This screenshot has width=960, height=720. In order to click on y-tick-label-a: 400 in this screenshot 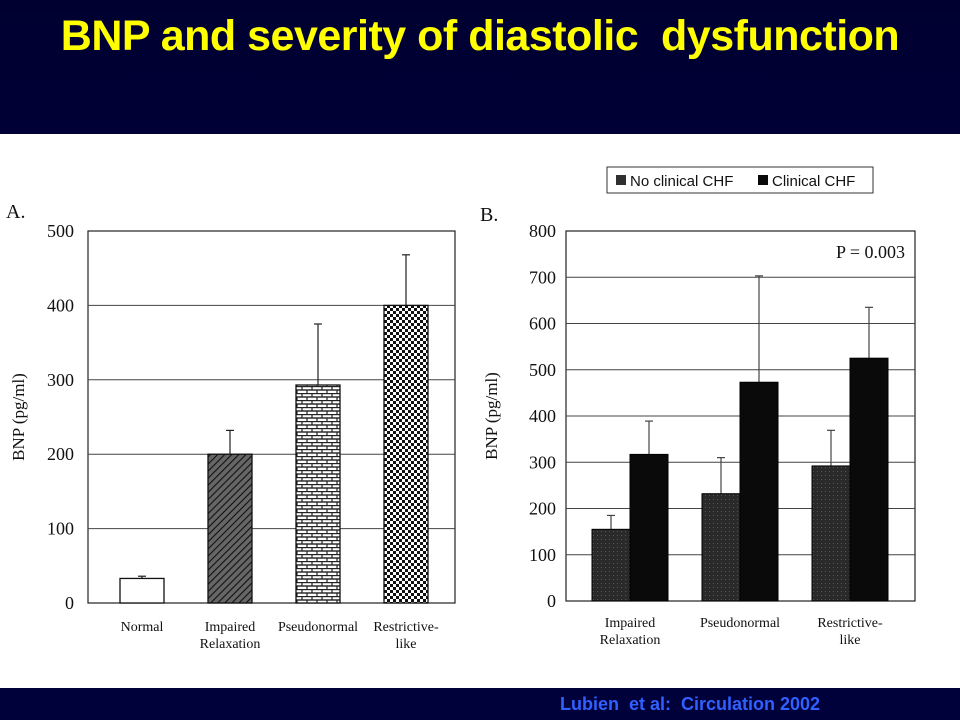, I will do `click(60, 305)`.